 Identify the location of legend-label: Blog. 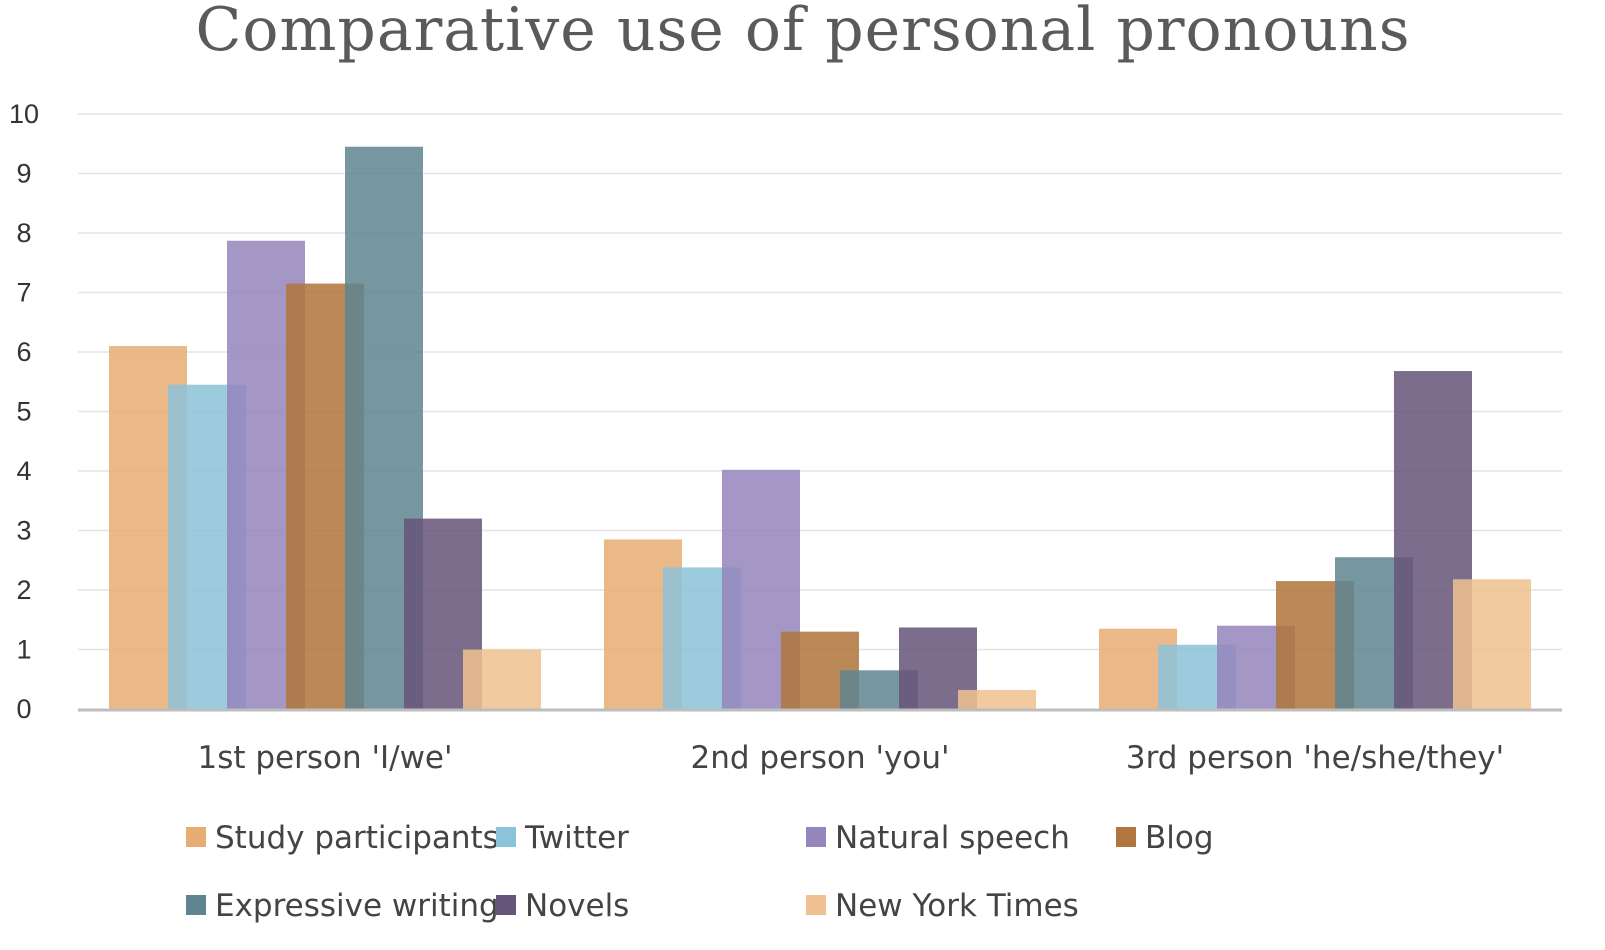
(1179, 838).